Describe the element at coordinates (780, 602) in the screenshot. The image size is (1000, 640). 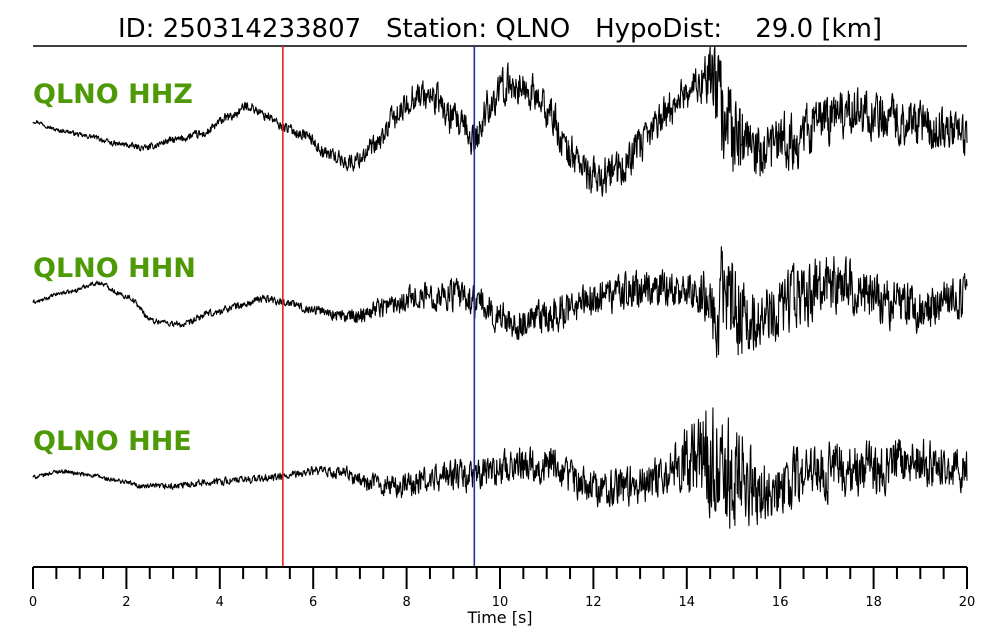
I see `x-tick-label: 16` at that location.